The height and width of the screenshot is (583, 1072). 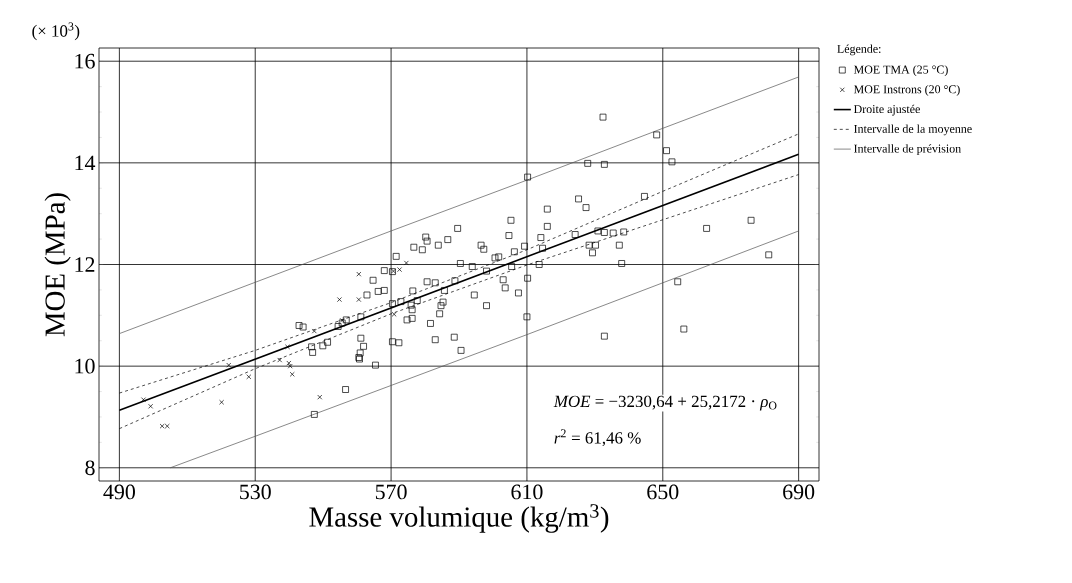 What do you see at coordinates (90, 468) in the screenshot?
I see `y-tick-label: 8` at bounding box center [90, 468].